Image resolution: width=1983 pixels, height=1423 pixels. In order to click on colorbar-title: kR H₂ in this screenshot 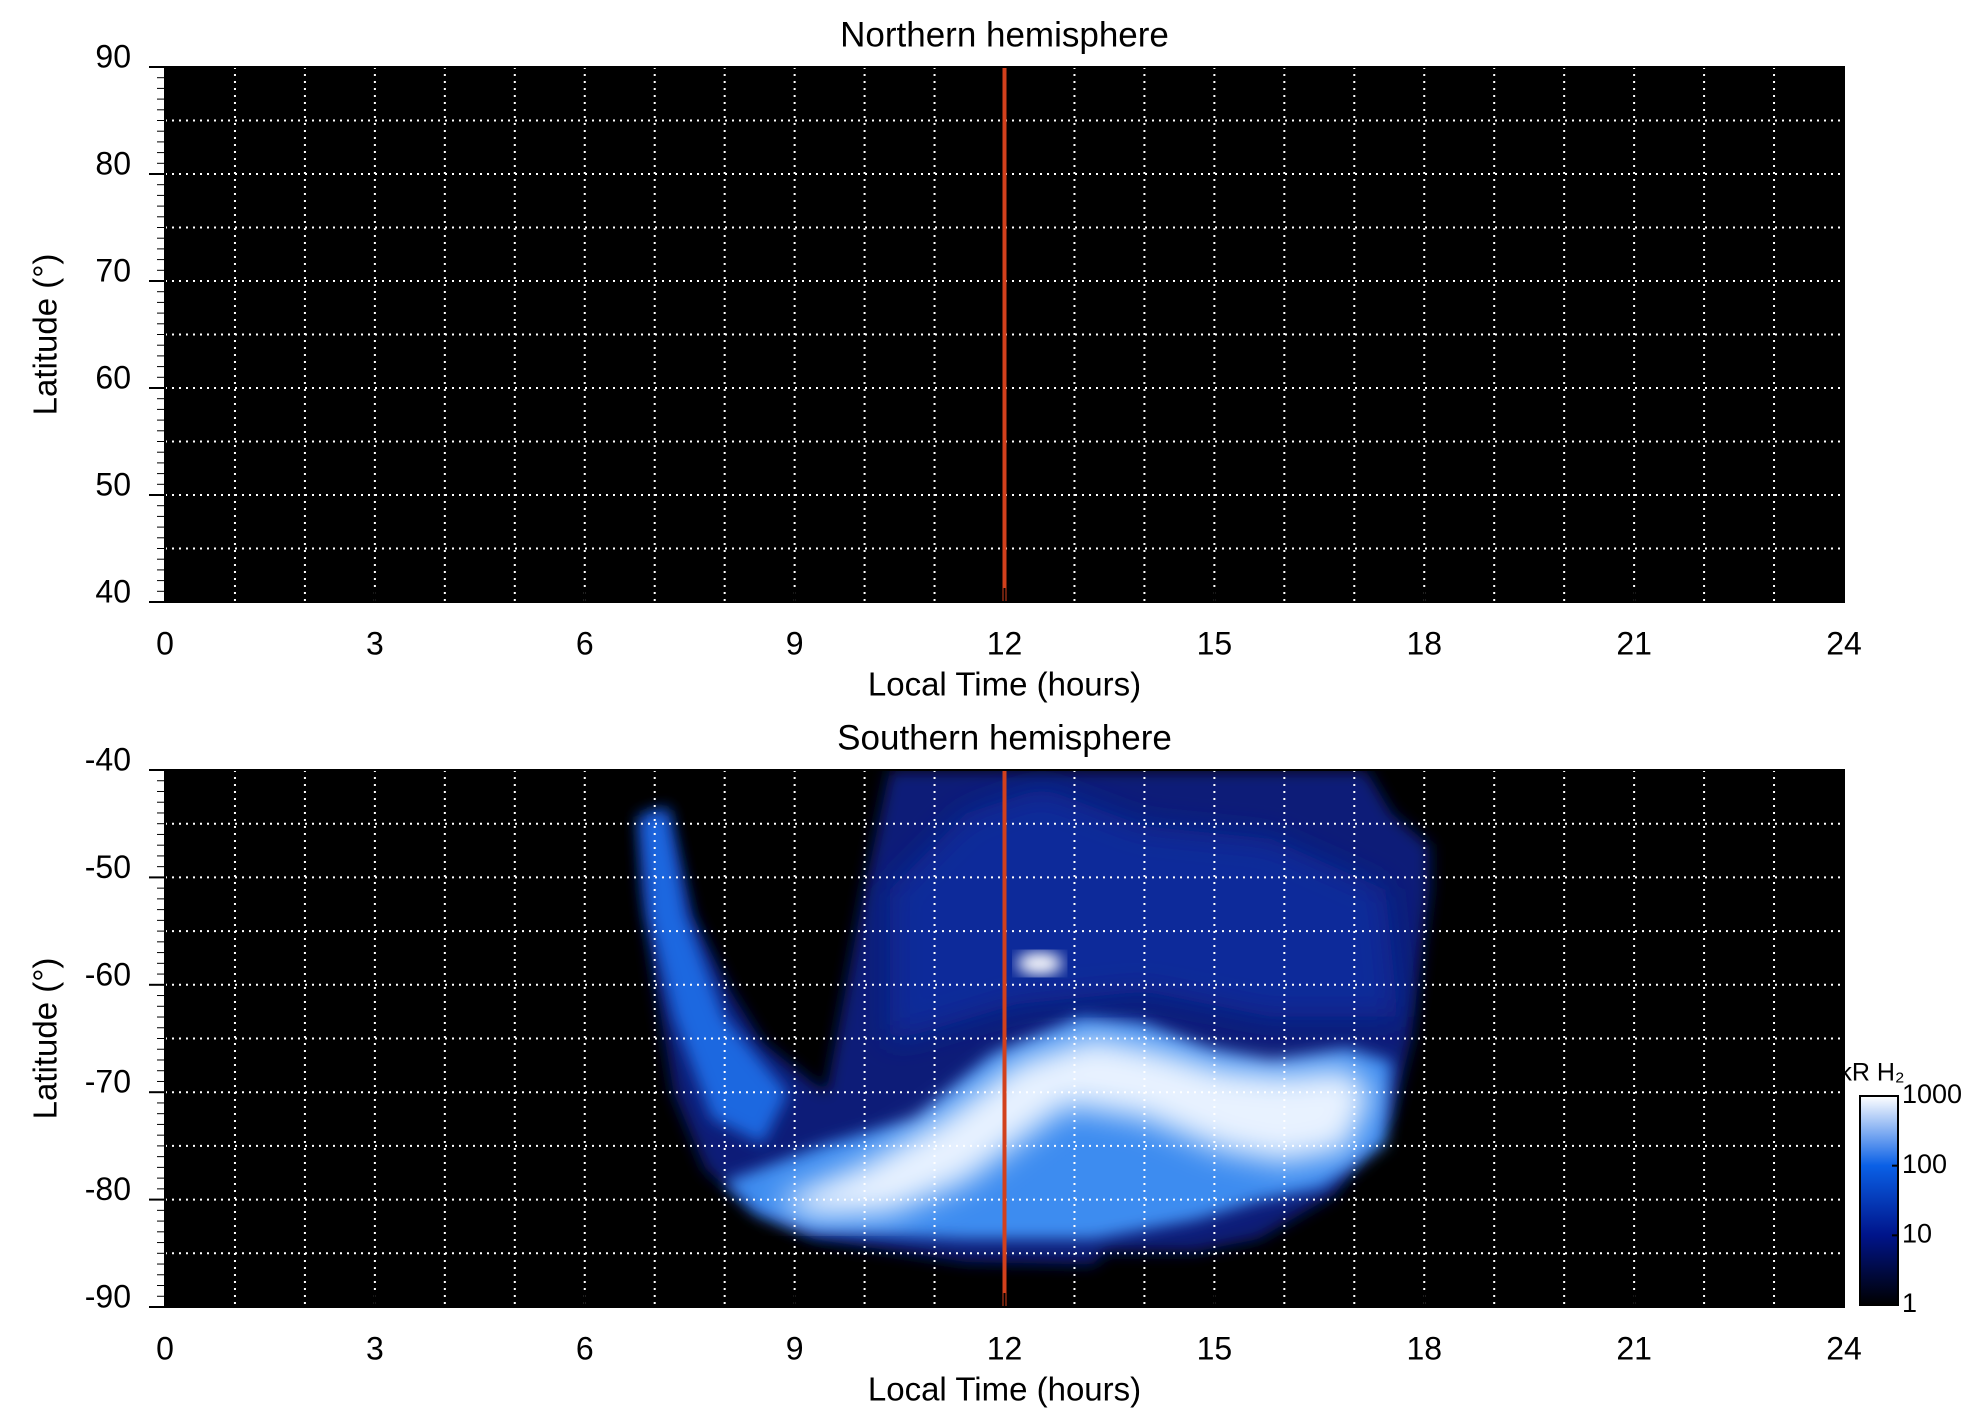, I will do `click(1871, 1073)`.